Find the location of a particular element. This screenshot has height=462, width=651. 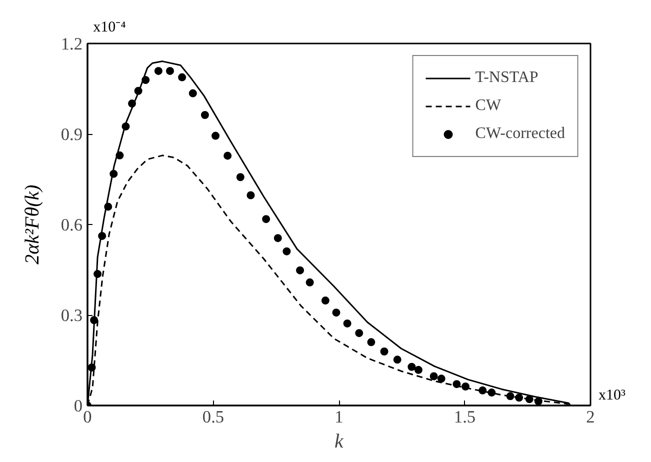

legend-label: T-NSTAP is located at coordinates (506, 78).